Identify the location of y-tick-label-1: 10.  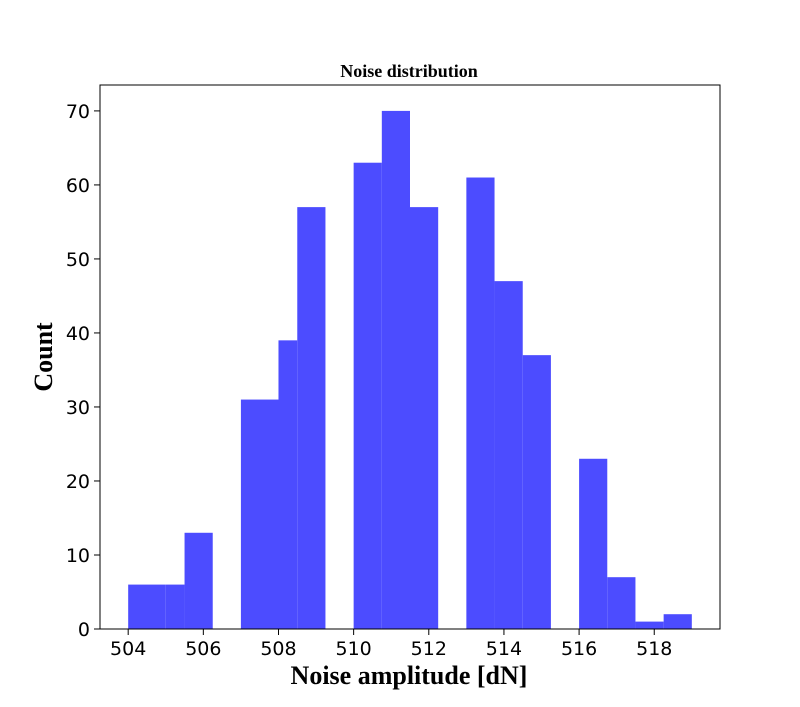
(78, 556).